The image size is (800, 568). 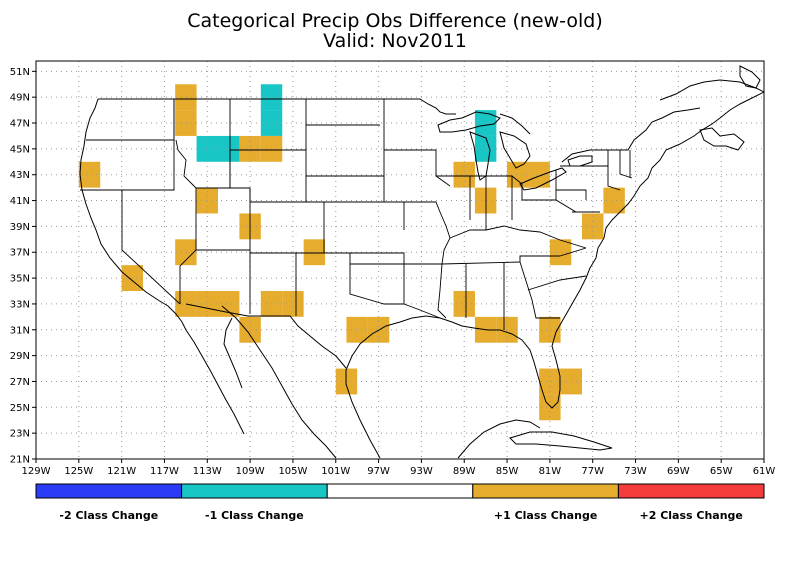 I want to click on west-coast-line, so click(x=133, y=214).